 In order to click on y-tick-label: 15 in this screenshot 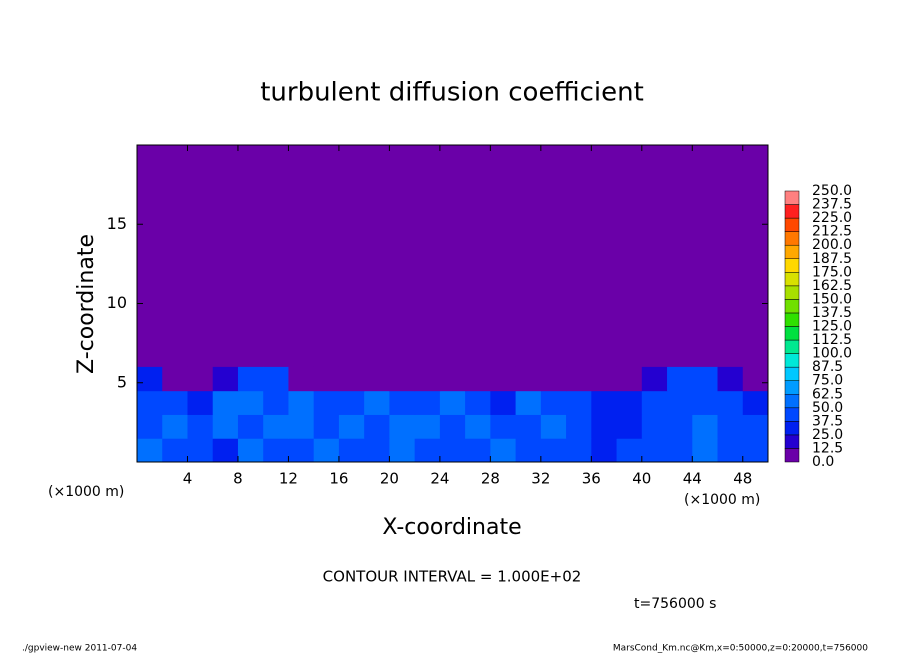, I will do `click(117, 223)`.